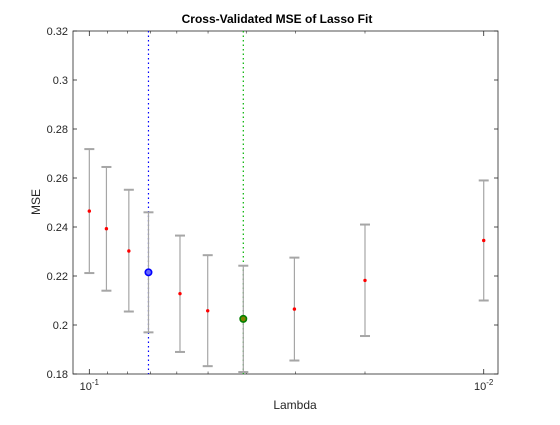 The height and width of the screenshot is (425, 560). I want to click on y-tick-label: 0.3, so click(60, 81).